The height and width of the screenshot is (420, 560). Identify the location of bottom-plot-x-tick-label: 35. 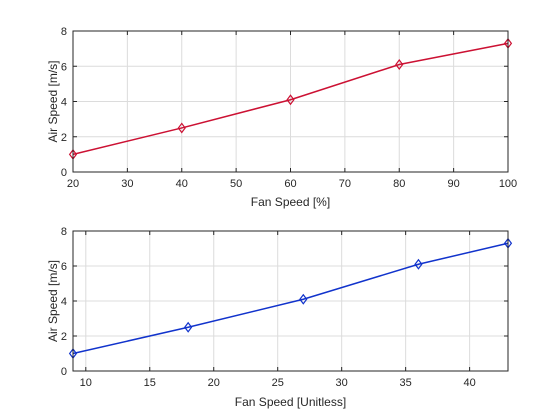
(406, 383).